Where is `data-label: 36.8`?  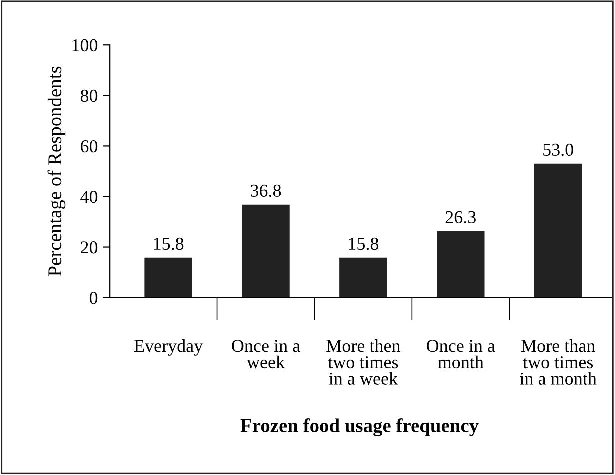 data-label: 36.8 is located at coordinates (266, 191).